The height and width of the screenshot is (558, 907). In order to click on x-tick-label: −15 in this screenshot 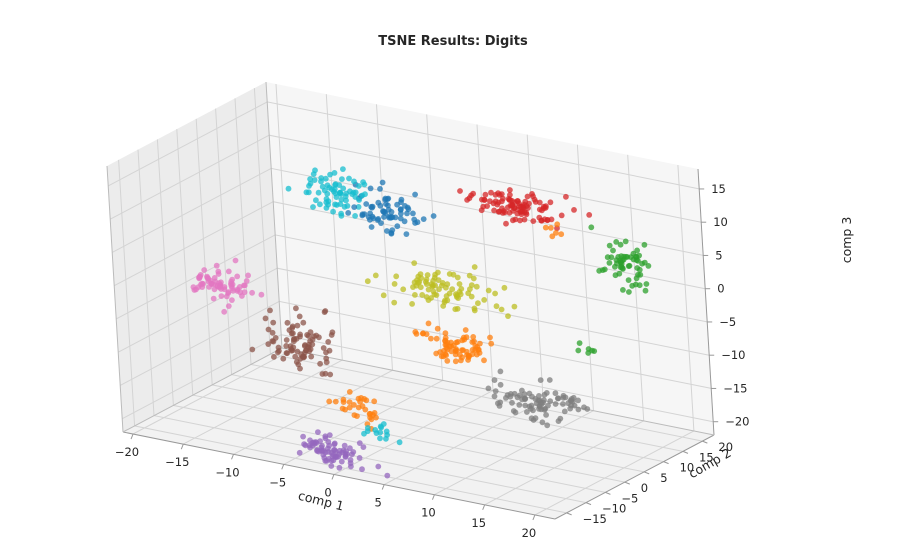, I will do `click(177, 462)`.